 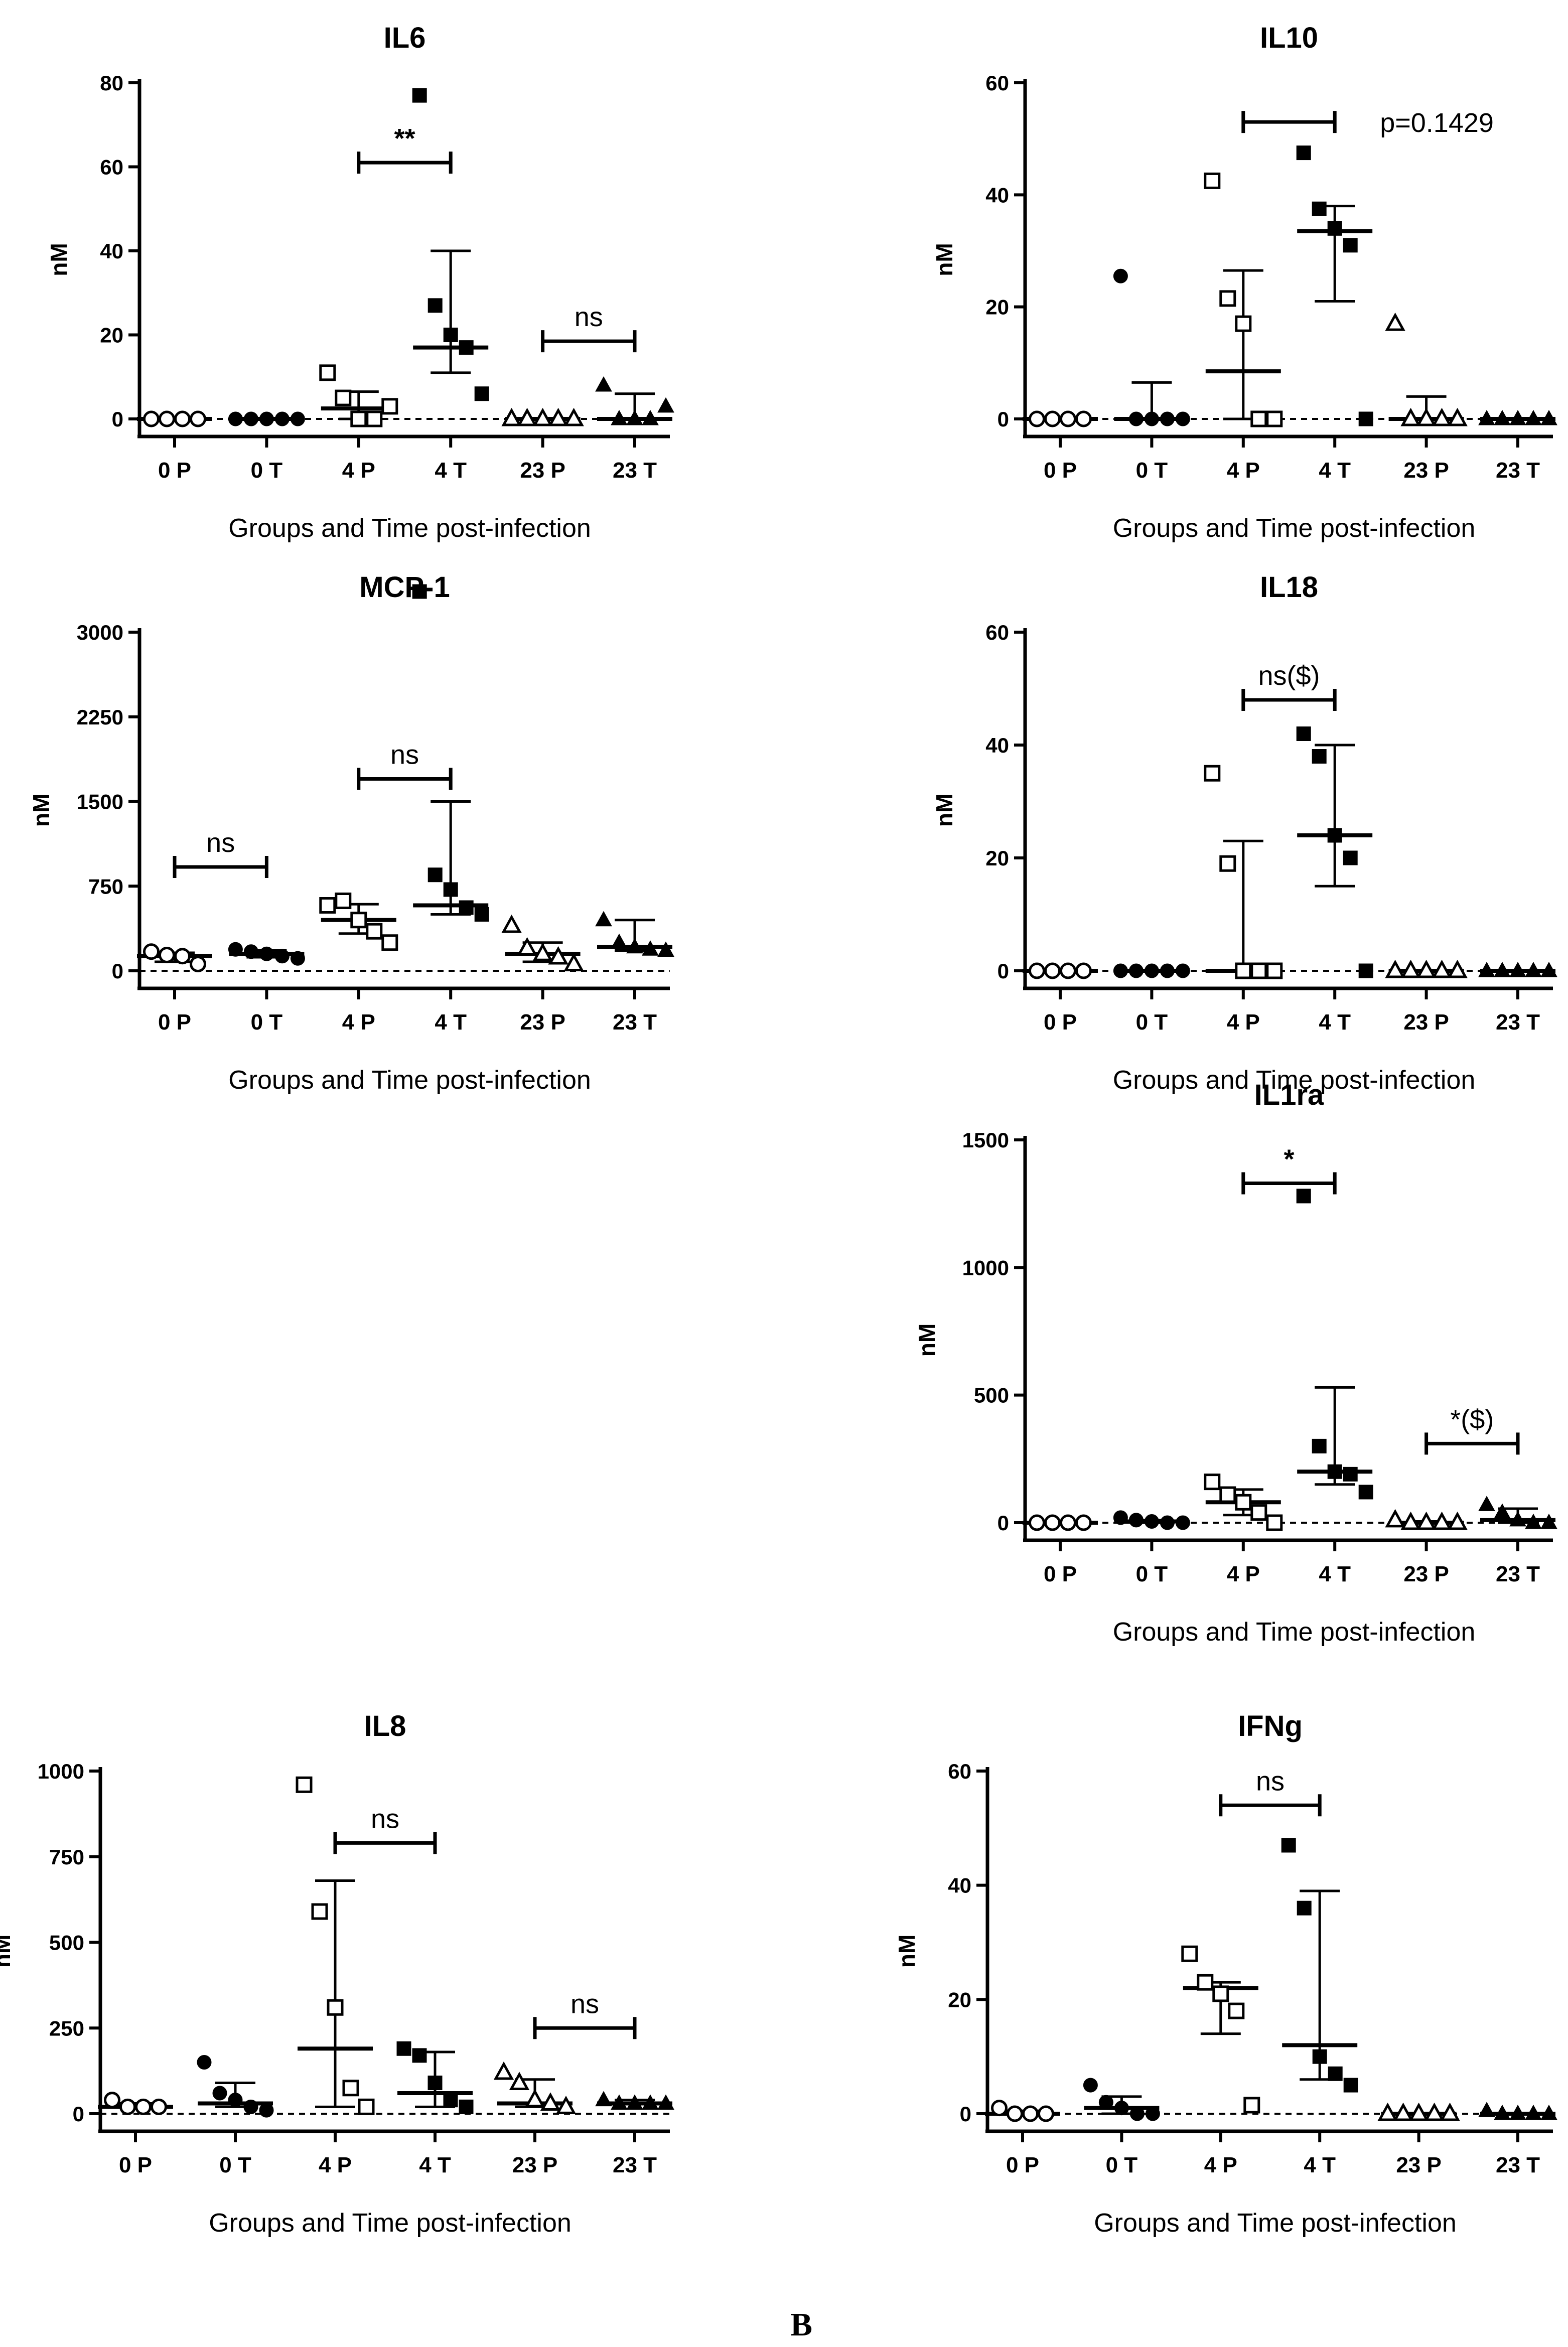 I want to click on y-tick-label: 2250, so click(x=100, y=717).